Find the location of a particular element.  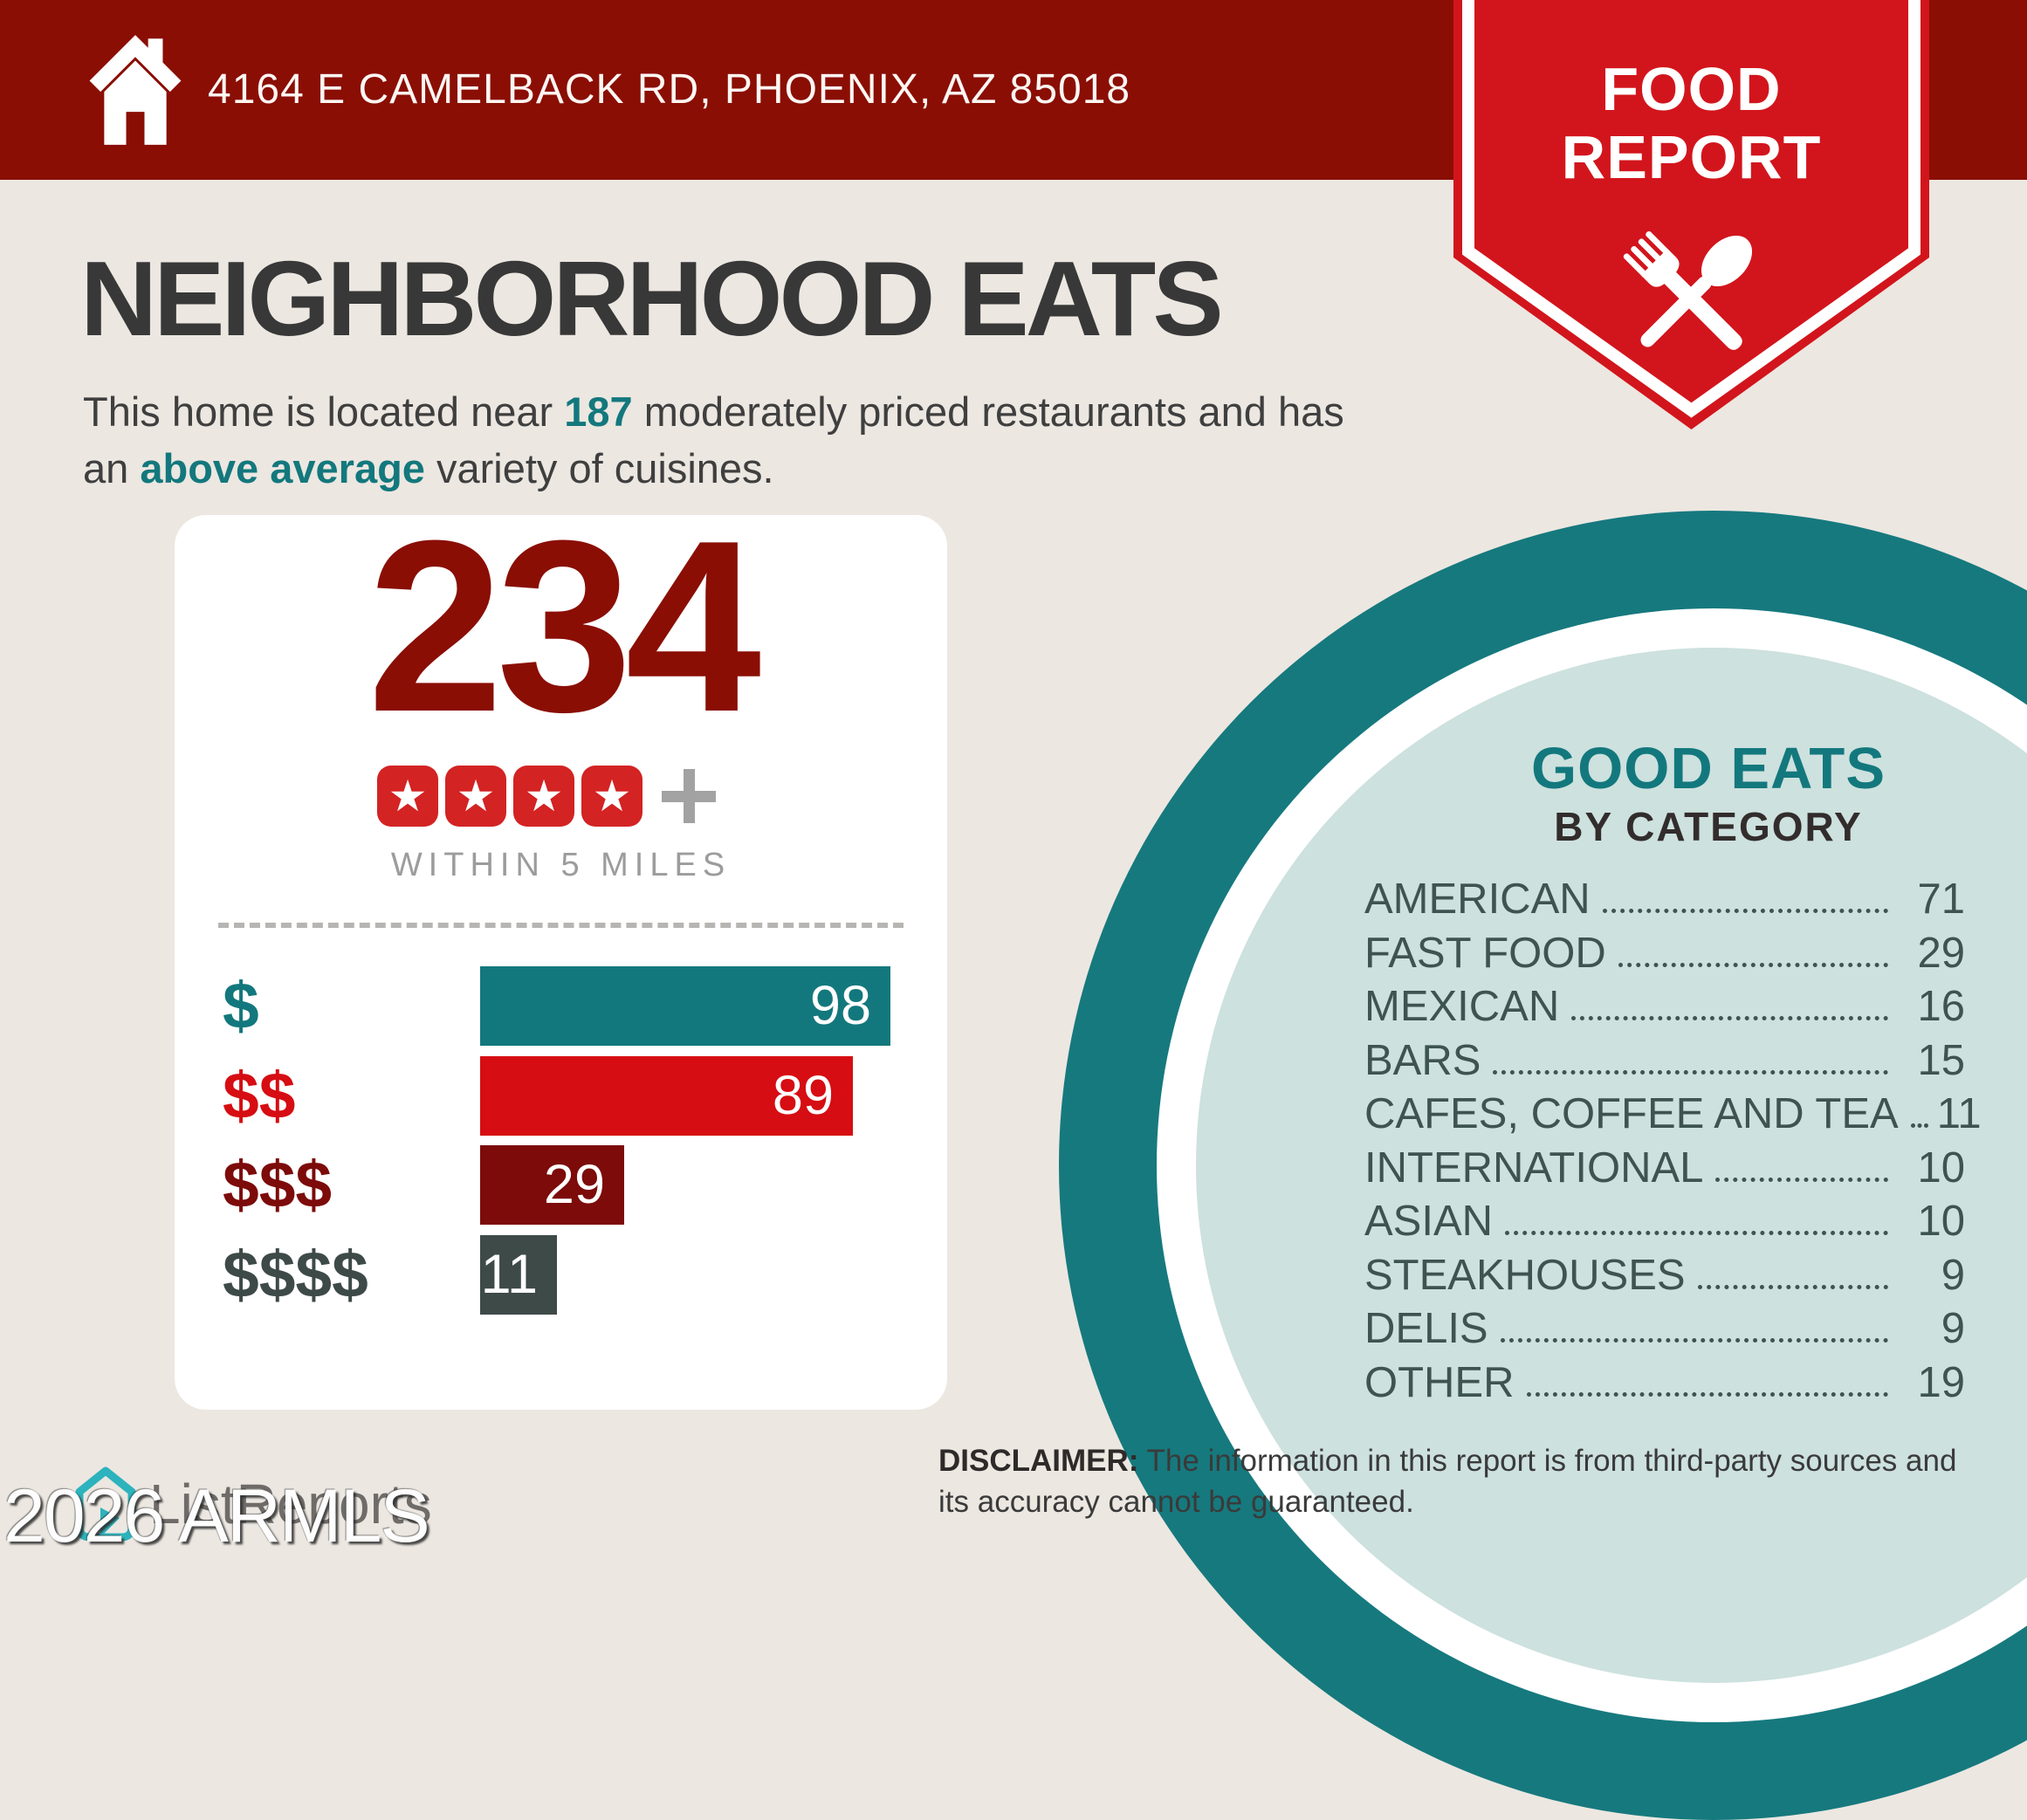

price-bar-row: $$$$ 11 is located at coordinates (561, 1274).